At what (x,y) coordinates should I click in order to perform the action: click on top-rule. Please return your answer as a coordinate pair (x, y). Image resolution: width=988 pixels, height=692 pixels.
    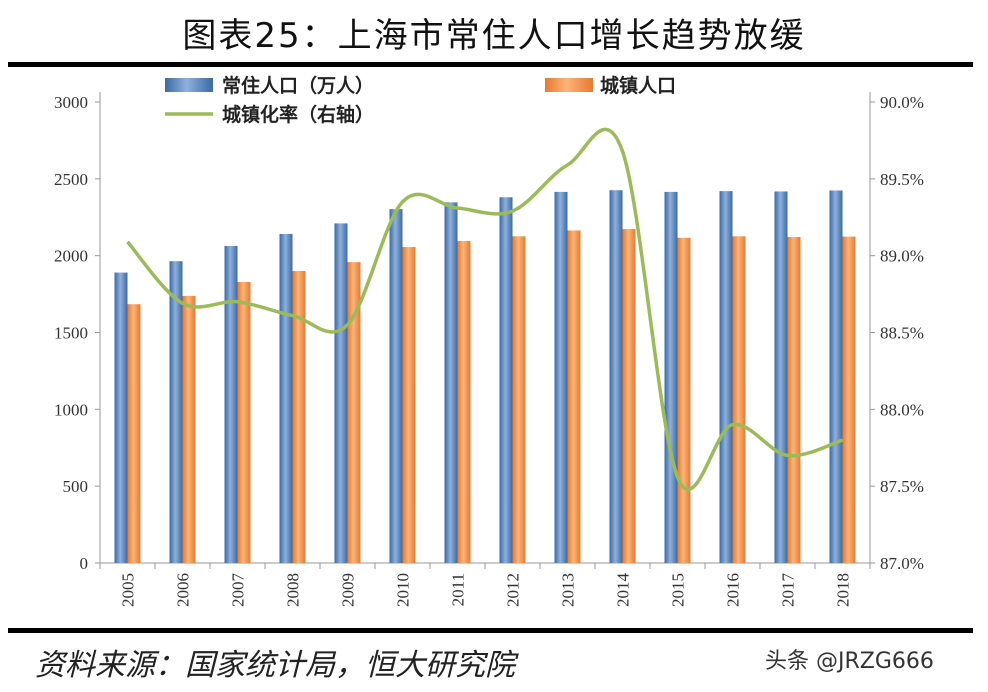
    Looking at the image, I should click on (490, 64).